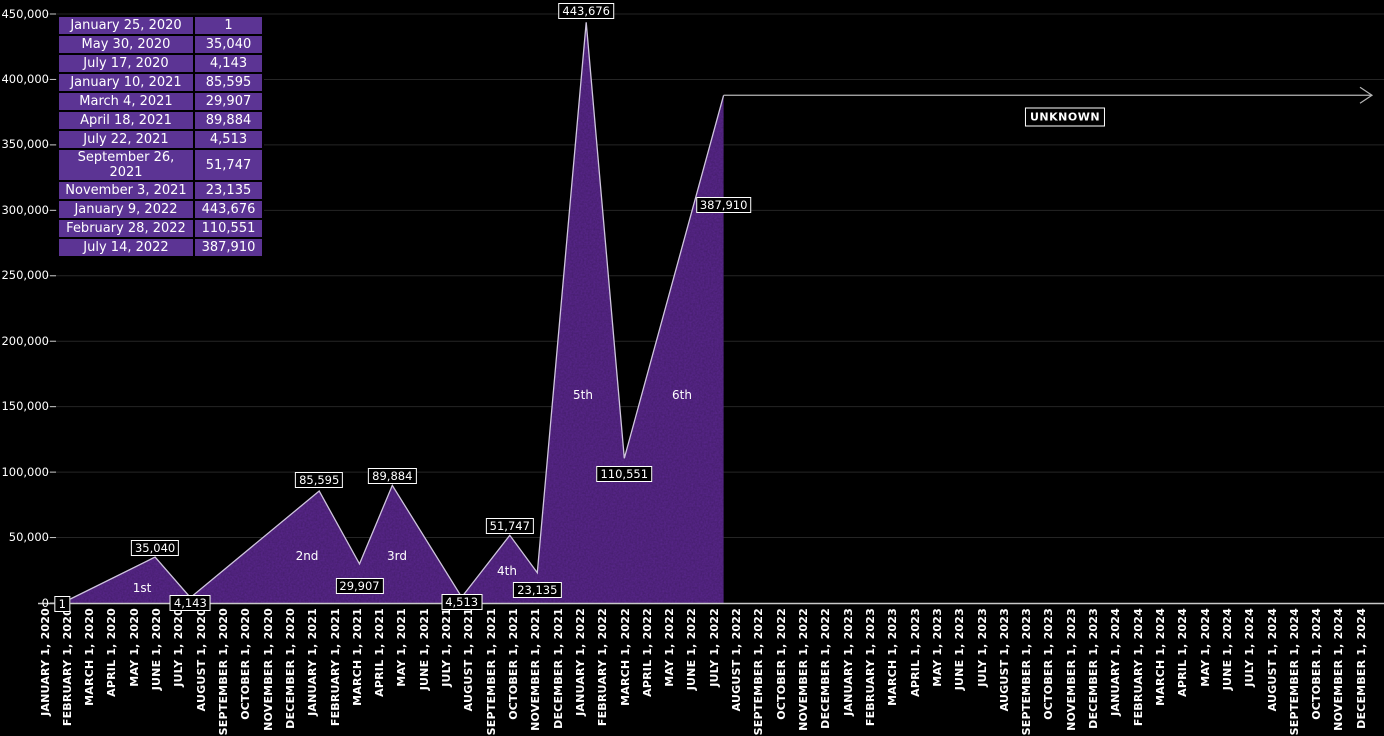 The width and height of the screenshot is (1384, 736). What do you see at coordinates (25, 471) in the screenshot?
I see `y-tick-label: 100,000` at bounding box center [25, 471].